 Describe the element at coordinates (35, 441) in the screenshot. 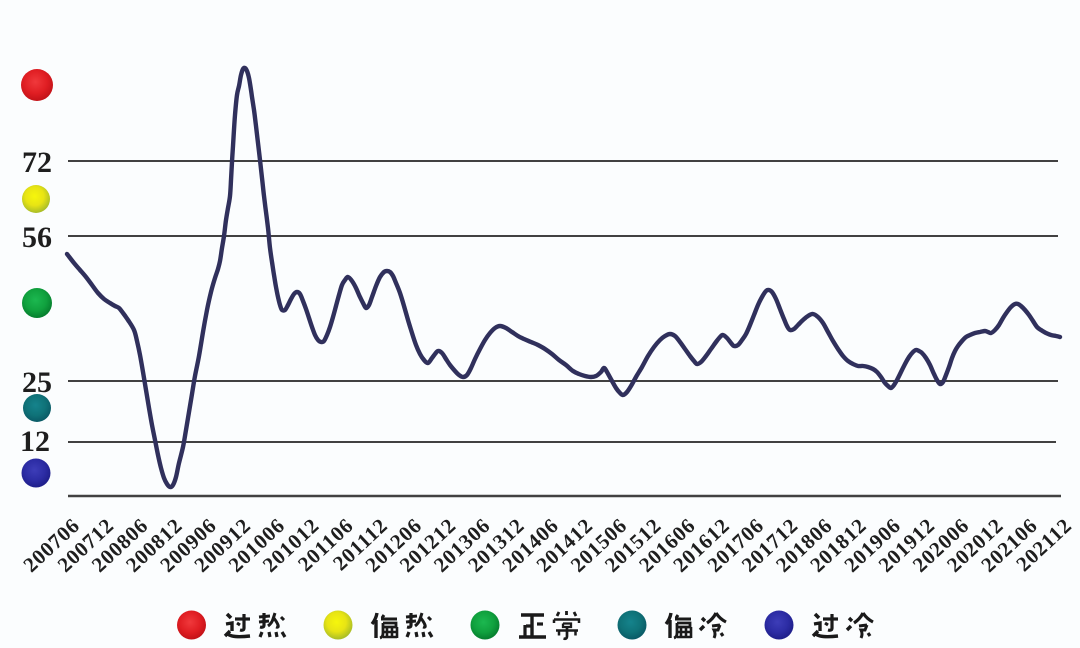

I see `svg-text: 12` at that location.